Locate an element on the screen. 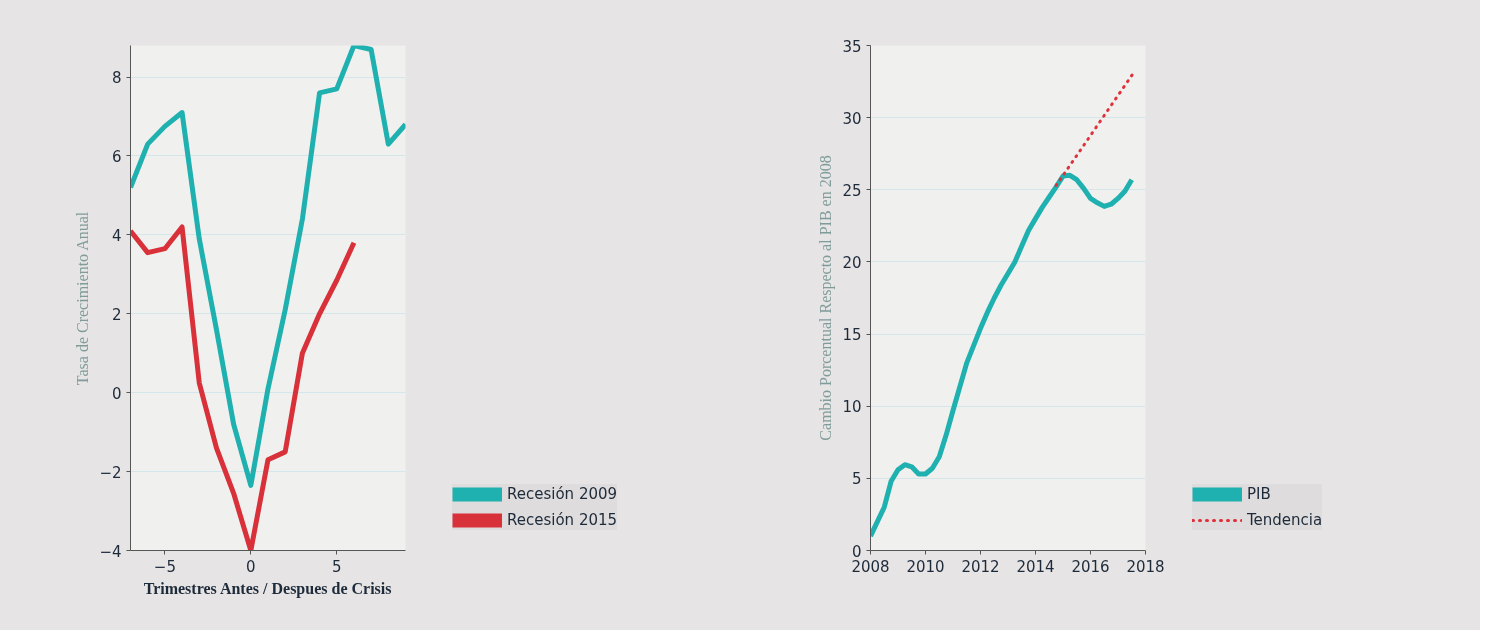 The height and width of the screenshot is (637, 1496). x-tick-label: 2012 is located at coordinates (980, 566).